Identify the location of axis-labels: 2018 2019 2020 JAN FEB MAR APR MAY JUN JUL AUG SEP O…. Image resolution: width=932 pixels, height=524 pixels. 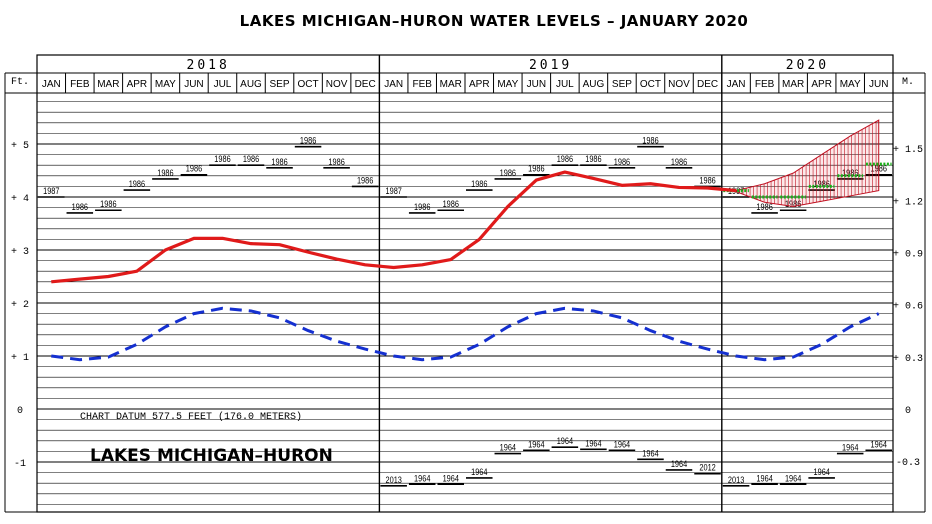
(465, 74).